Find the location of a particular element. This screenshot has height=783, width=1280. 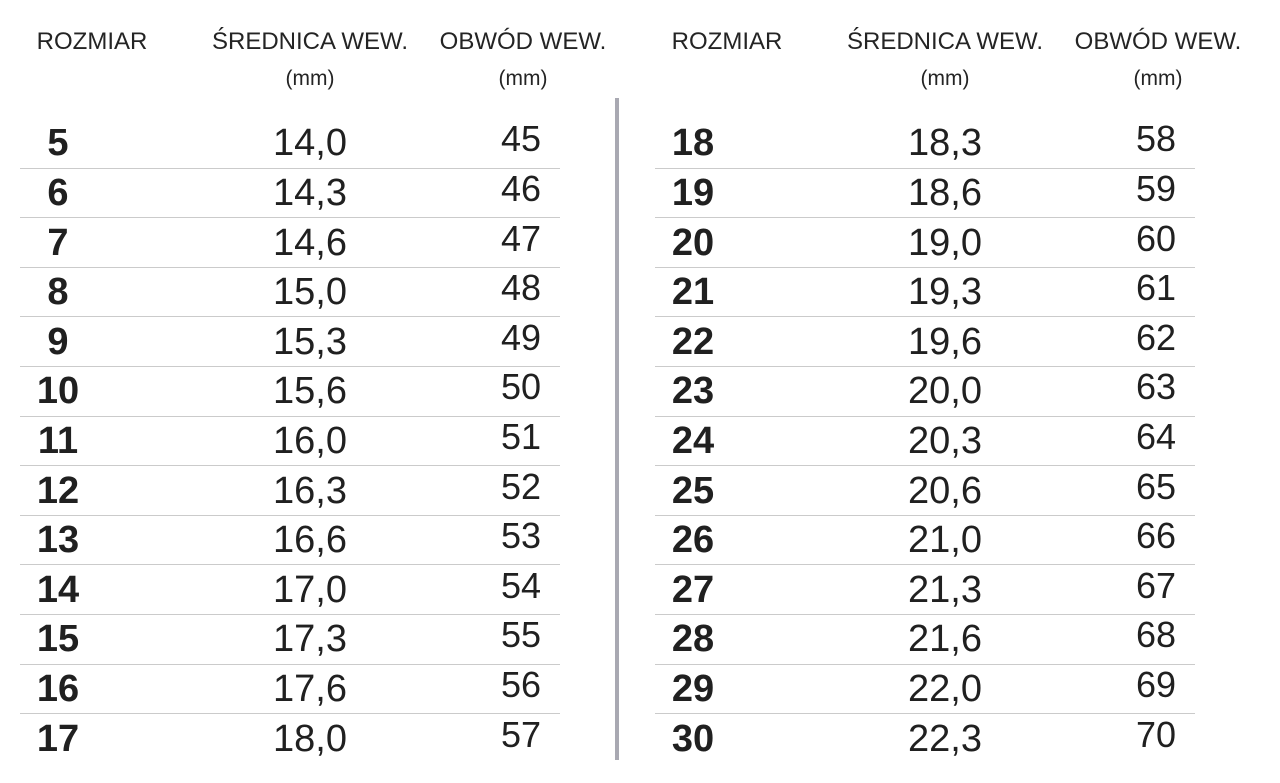

table-row: 6 14,3 46 is located at coordinates (290, 194).